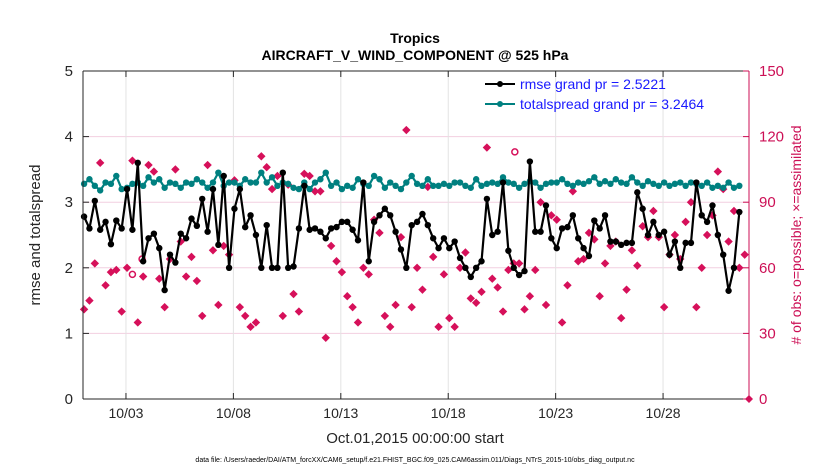 The width and height of the screenshot is (830, 470). I want to click on x-tick-label: 10/03, so click(125, 413).